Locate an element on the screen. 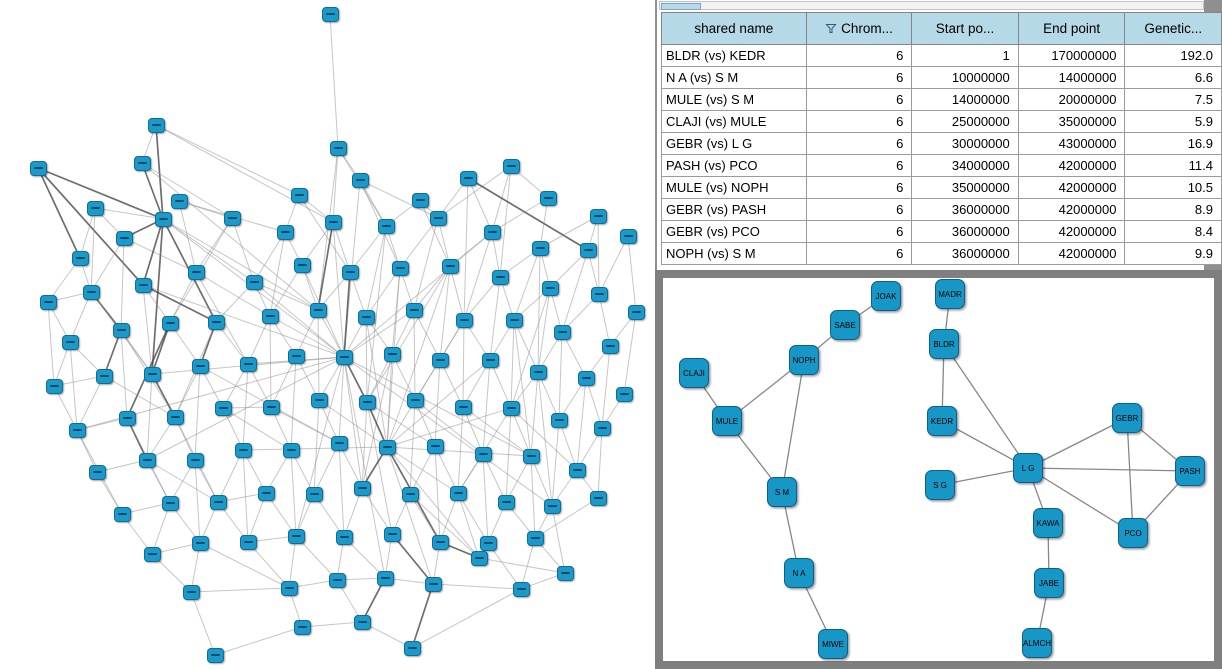 This screenshot has width=1222, height=669. cell: 7.5 is located at coordinates (1173, 99).